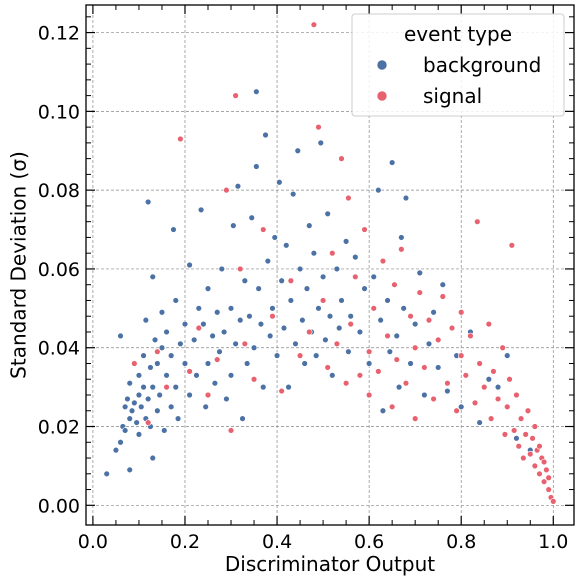 This screenshot has width=580, height=580. What do you see at coordinates (59, 112) in the screenshot?
I see `y-tick-label: 0.10` at bounding box center [59, 112].